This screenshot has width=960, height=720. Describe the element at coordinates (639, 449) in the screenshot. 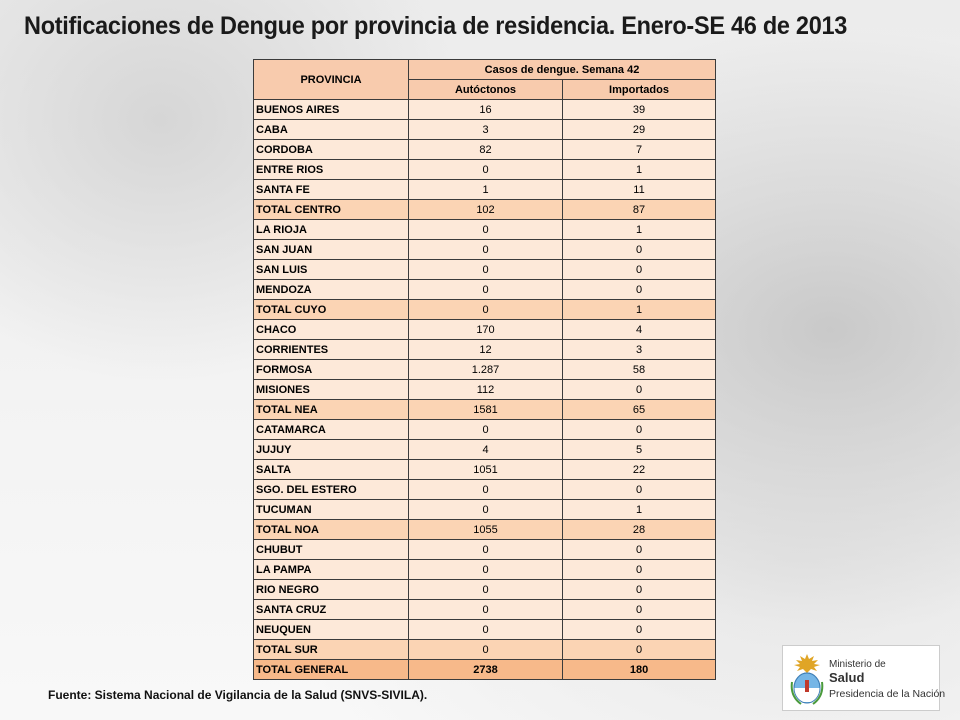

I see `cell-importados: 5` at that location.